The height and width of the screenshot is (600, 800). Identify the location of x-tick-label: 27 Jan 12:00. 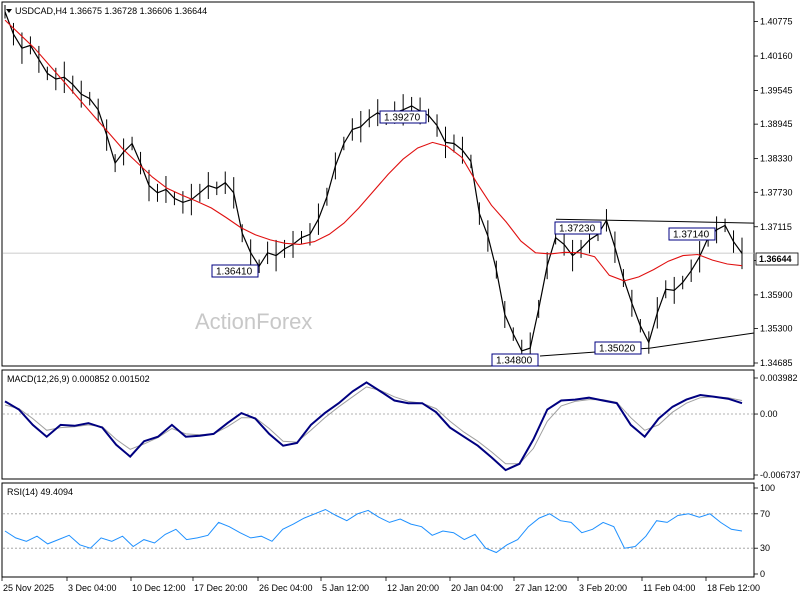
(541, 588).